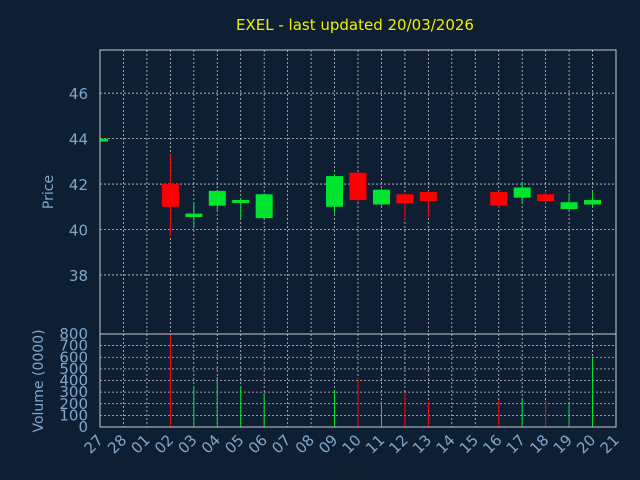  What do you see at coordinates (78, 276) in the screenshot?
I see `price-y-tick-label: 38` at bounding box center [78, 276].